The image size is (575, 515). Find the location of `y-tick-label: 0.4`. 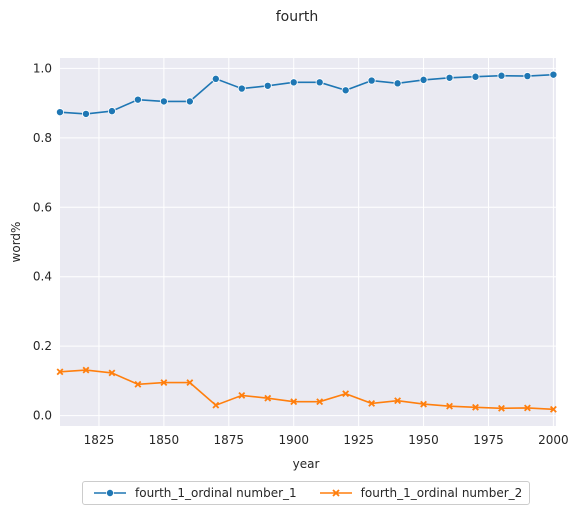

y-tick-label: 0.4 is located at coordinates (42, 277).